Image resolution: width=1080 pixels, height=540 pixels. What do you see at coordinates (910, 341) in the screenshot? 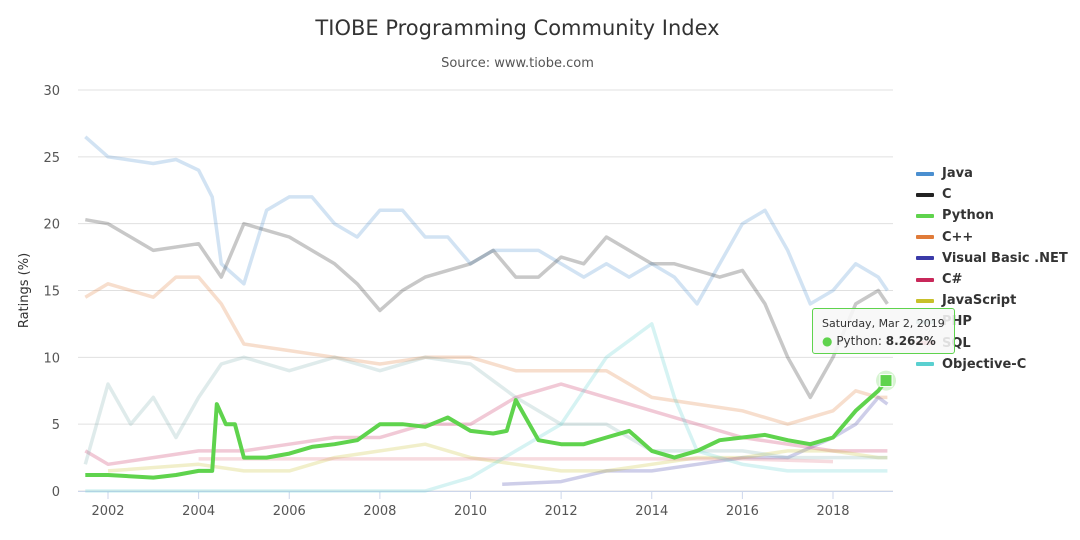
I see `tooltip-value: 8.262%` at bounding box center [910, 341].